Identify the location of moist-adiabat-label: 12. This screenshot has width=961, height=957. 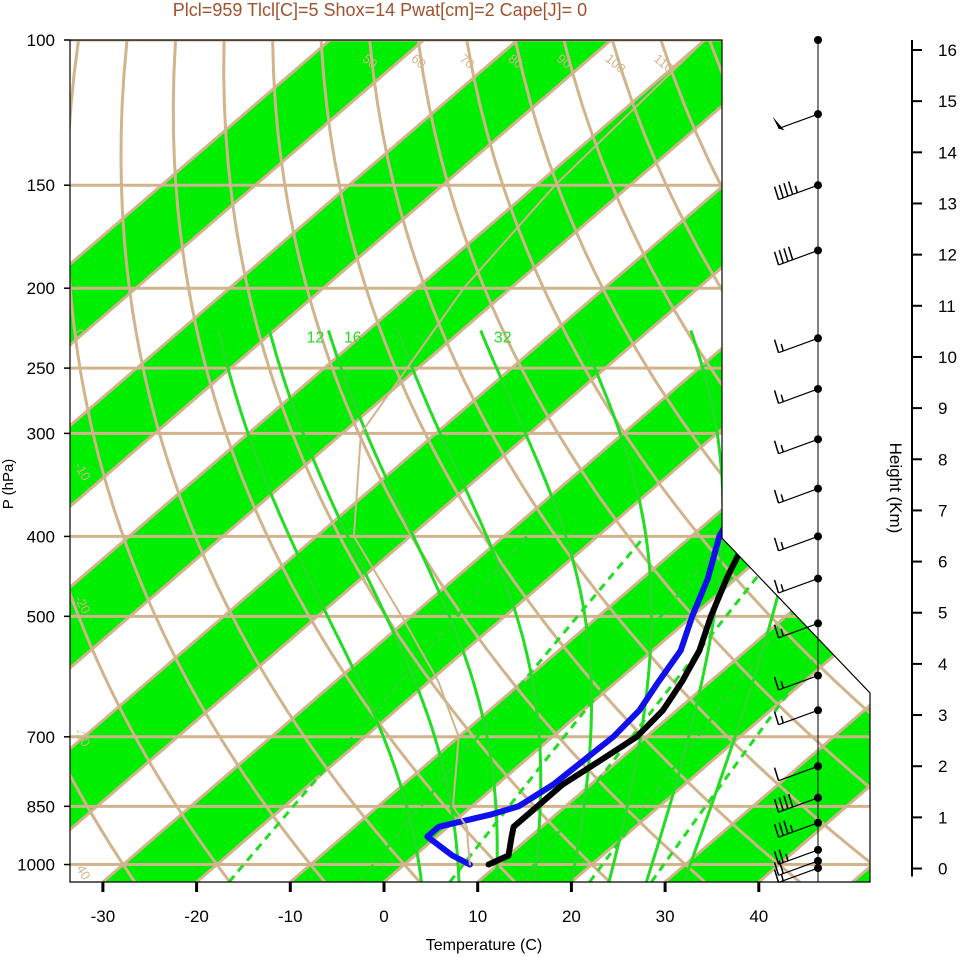
(315, 337).